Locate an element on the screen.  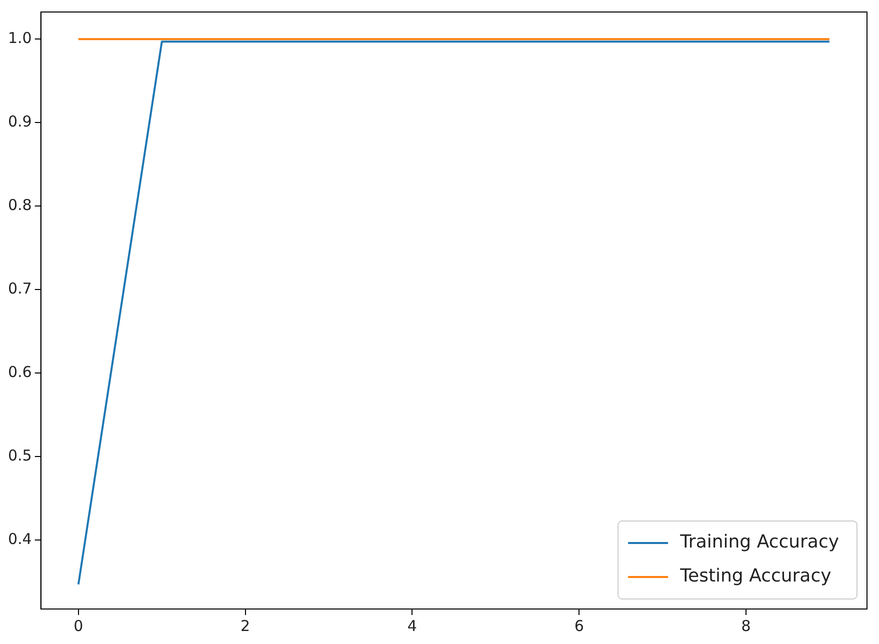
y-tick-label: 0.5 is located at coordinates (20, 455).